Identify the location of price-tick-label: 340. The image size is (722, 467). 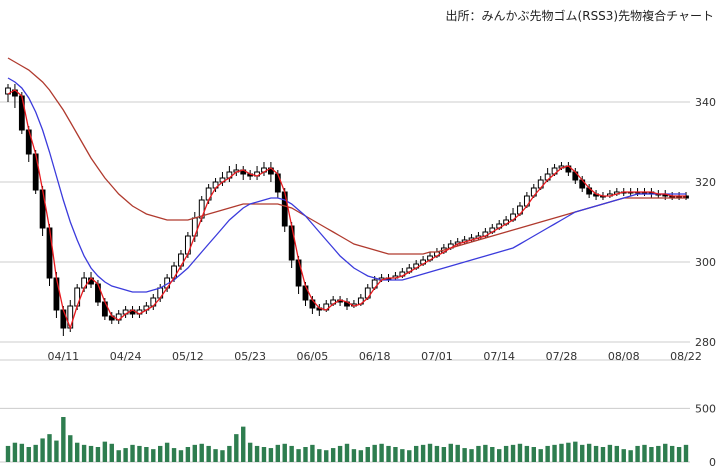
(705, 102).